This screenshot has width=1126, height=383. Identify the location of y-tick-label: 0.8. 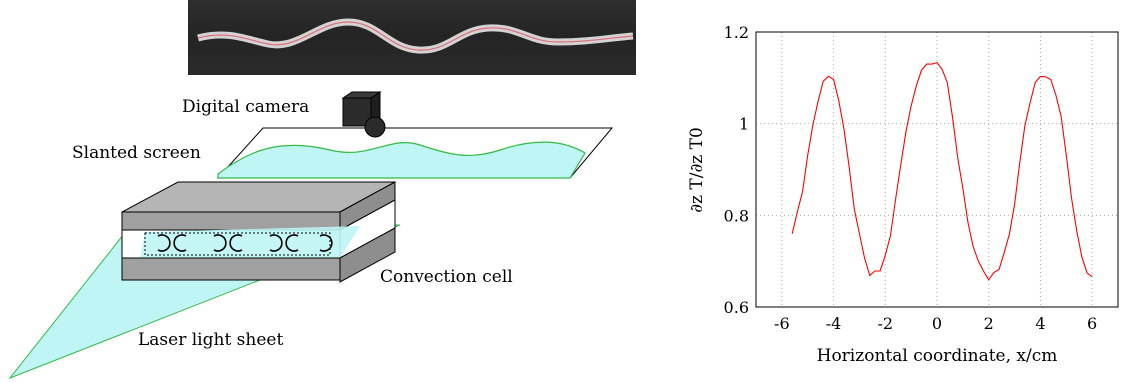
(736, 215).